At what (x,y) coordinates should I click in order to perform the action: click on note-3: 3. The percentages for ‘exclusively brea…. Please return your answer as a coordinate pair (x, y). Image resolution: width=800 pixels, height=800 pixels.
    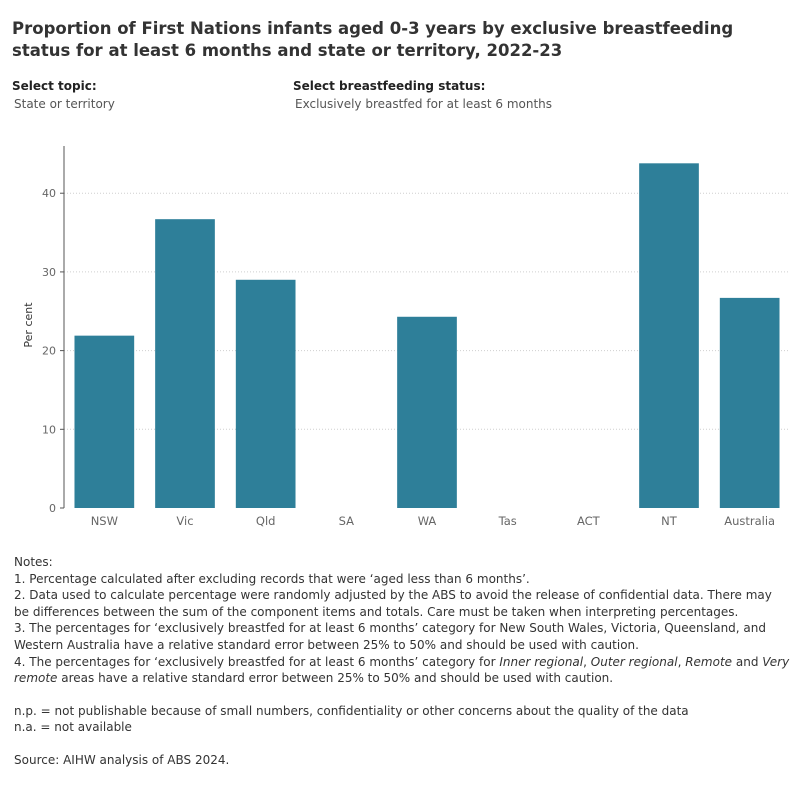
    Looking at the image, I should click on (390, 636).